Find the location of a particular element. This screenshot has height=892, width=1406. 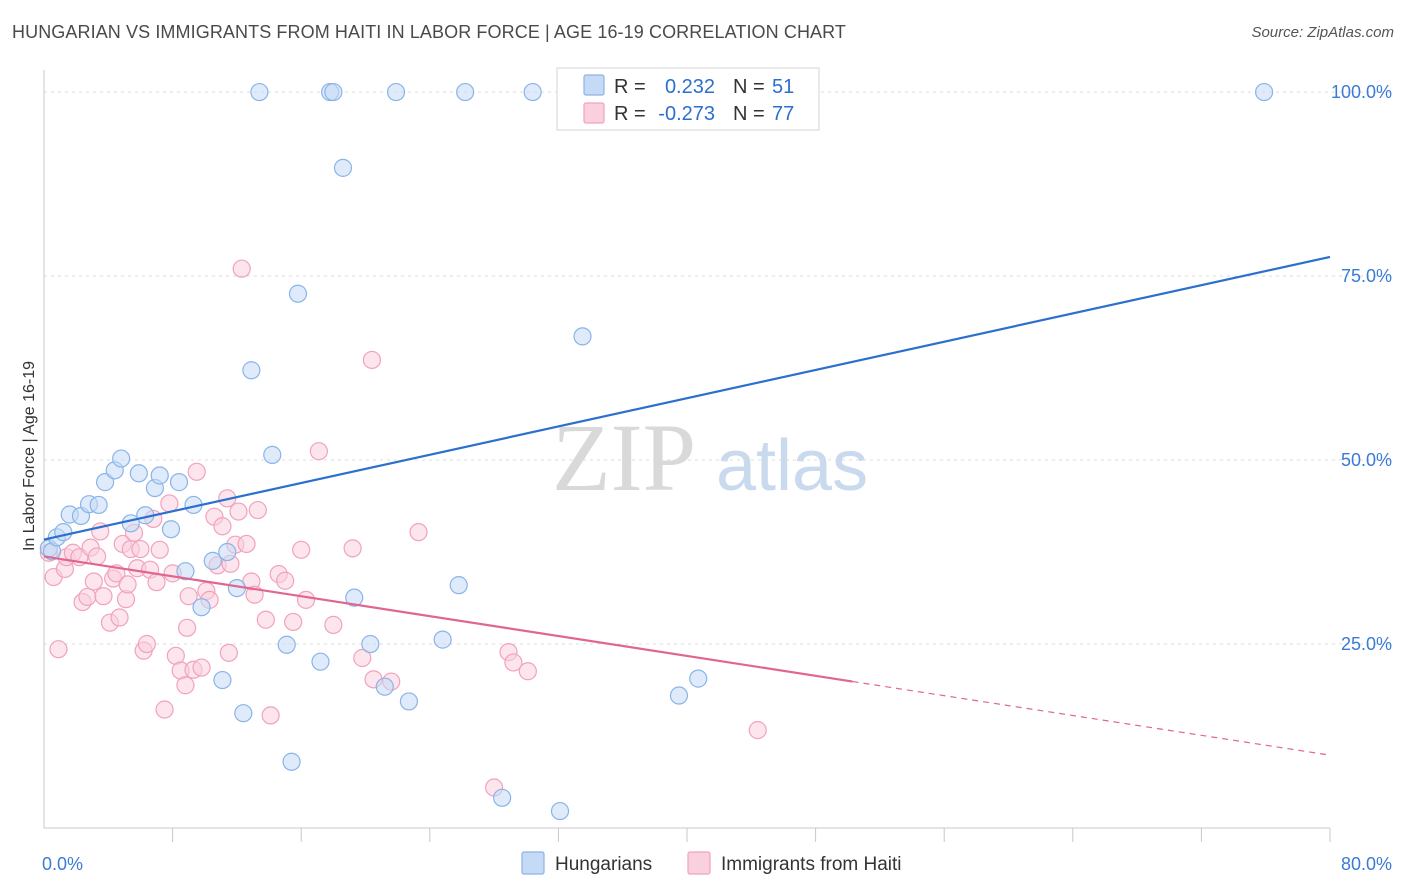

watermark-zip: ZIP is located at coordinates (624, 457).